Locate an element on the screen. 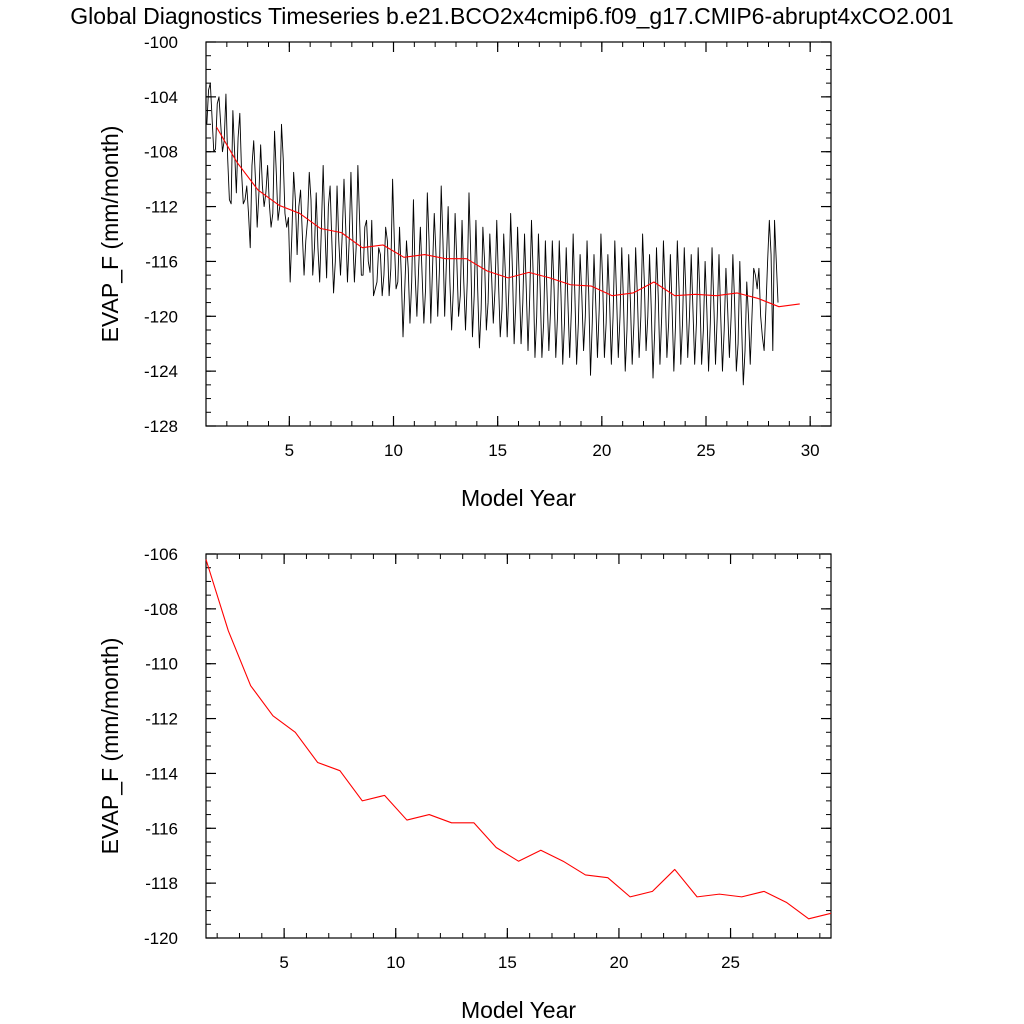  x-tick-label: 30 is located at coordinates (810, 450).